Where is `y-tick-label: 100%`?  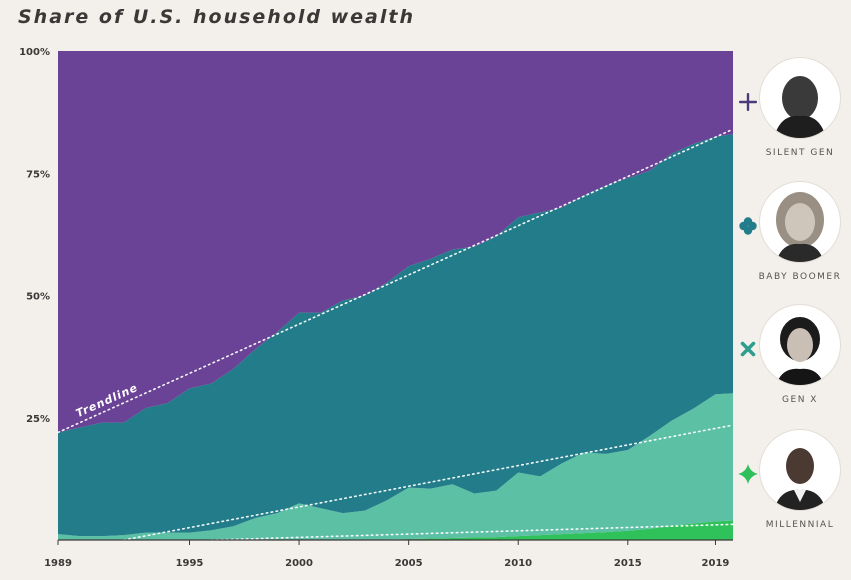 y-tick-label: 100% is located at coordinates (34, 52).